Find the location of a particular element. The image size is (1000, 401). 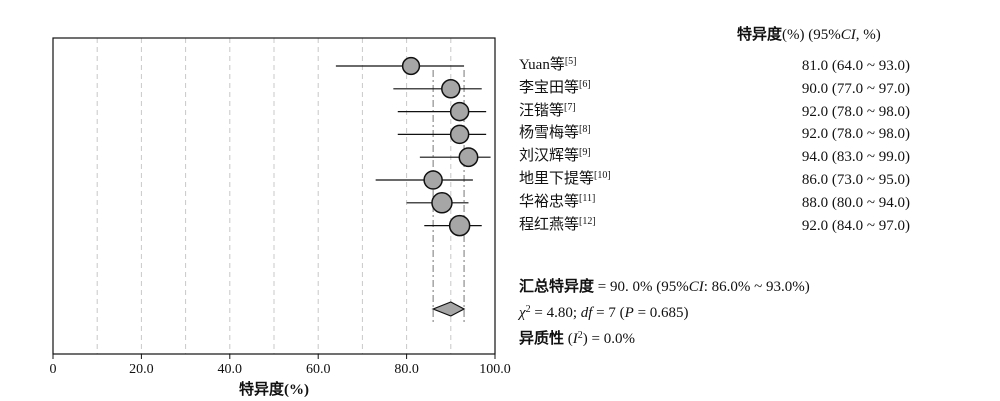

study-name: Yuan等 is located at coordinates (542, 65).